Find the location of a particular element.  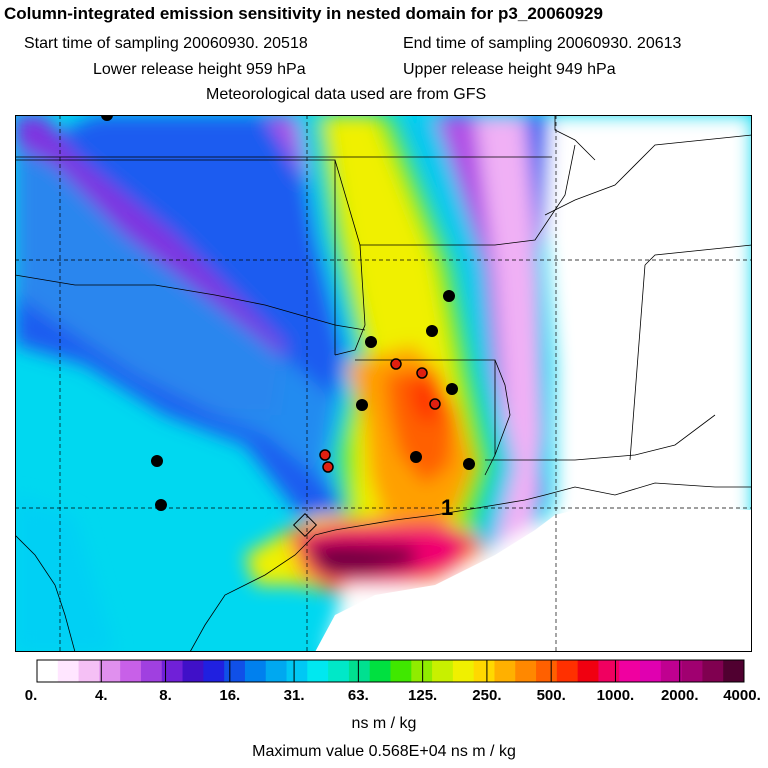

colorbar-tick-label: 2000. is located at coordinates (680, 695).